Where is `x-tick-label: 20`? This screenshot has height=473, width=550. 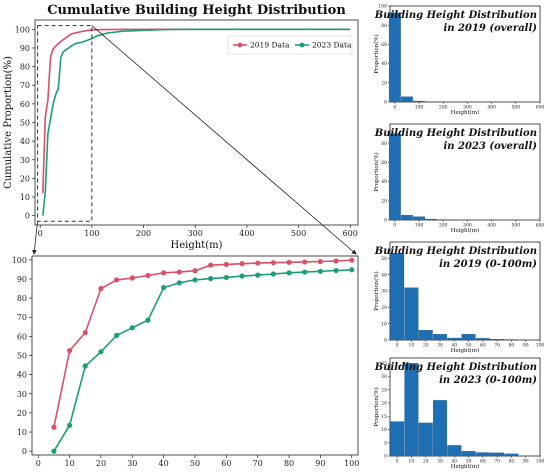
x-tick-label: 20 is located at coordinates (426, 346).